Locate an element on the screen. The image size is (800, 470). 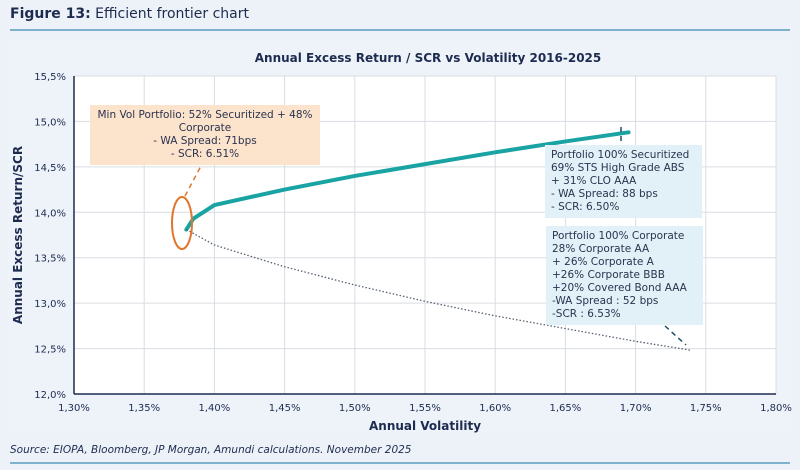
x-tick-label: 1,60% is located at coordinates (495, 408).